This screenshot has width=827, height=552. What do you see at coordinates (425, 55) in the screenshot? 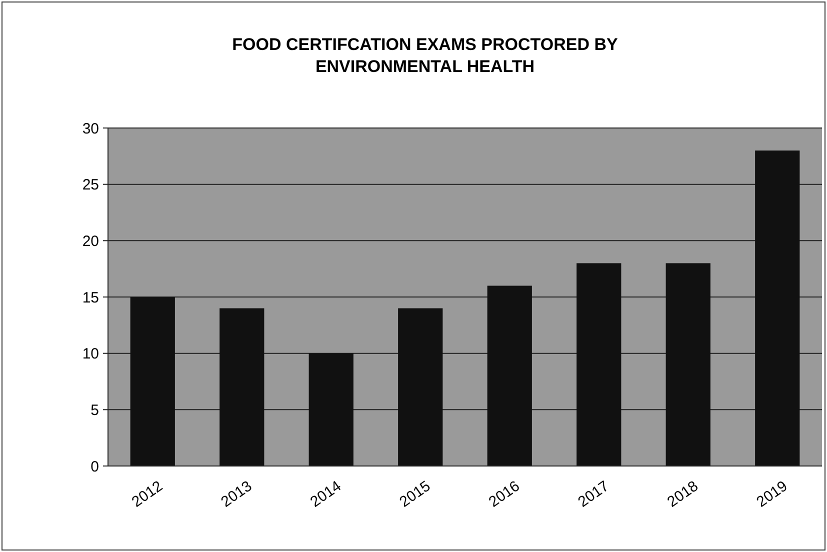
I see `chart-title: FOOD CERTIFCATION EXAMS PROCTORED BY ENVIRONMENTAL HEALTH` at bounding box center [425, 55].